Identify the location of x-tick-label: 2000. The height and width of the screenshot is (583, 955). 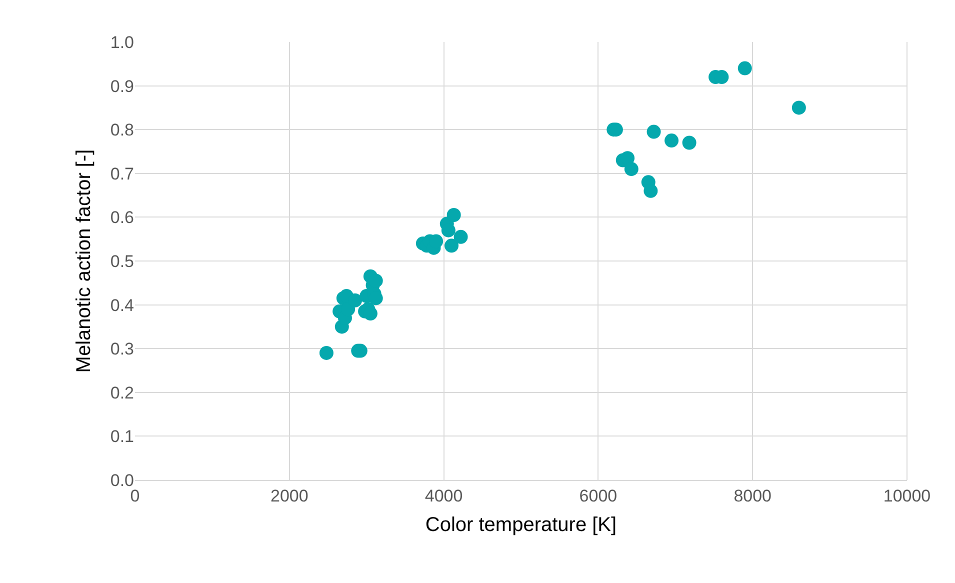
(289, 496).